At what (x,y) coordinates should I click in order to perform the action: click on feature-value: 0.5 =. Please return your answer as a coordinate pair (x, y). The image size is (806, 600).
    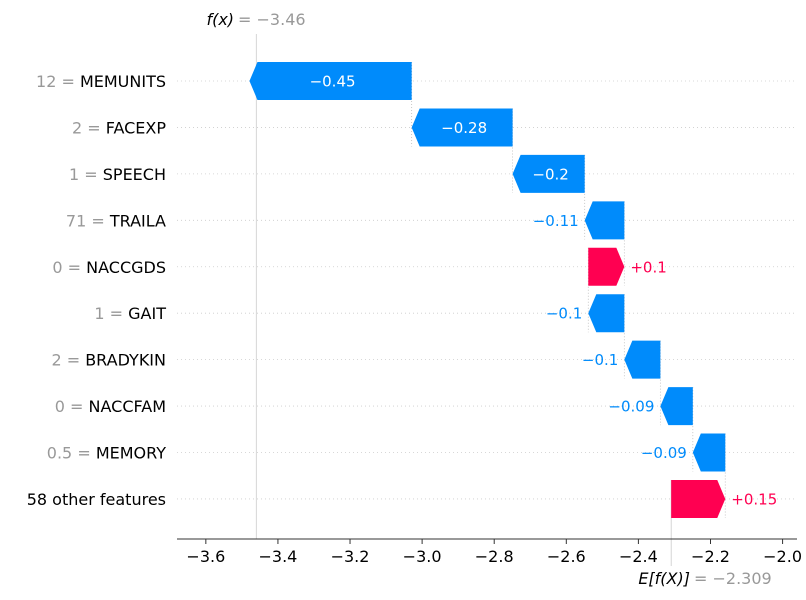
    Looking at the image, I should click on (71, 453).